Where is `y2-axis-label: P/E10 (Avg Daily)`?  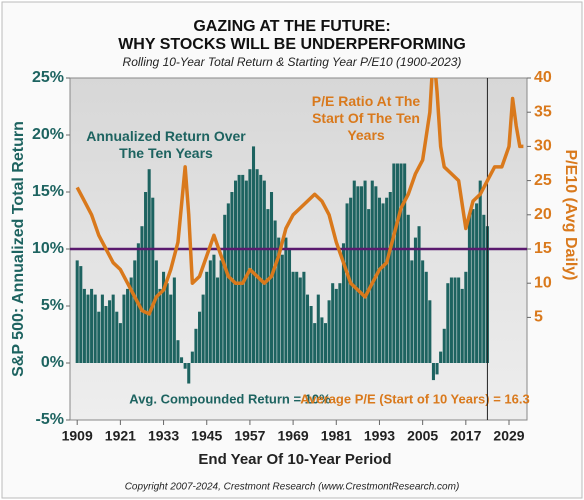
y2-axis-label: P/E10 (Avg Daily) is located at coordinates (570, 214).